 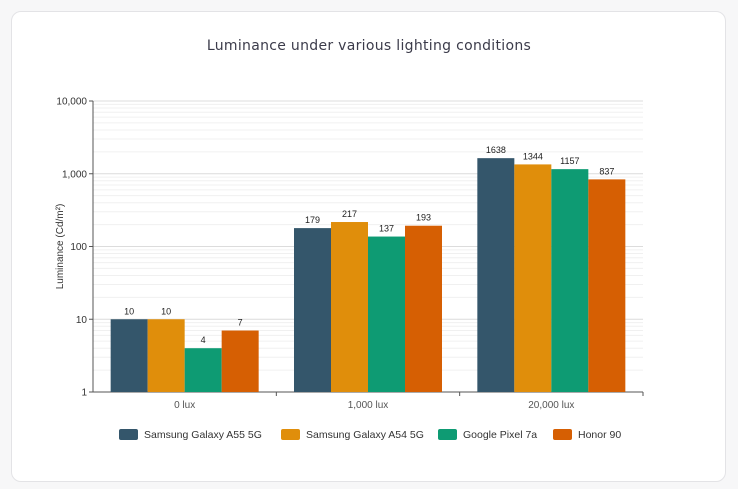 I want to click on data-label: 1157, so click(x=569, y=161).